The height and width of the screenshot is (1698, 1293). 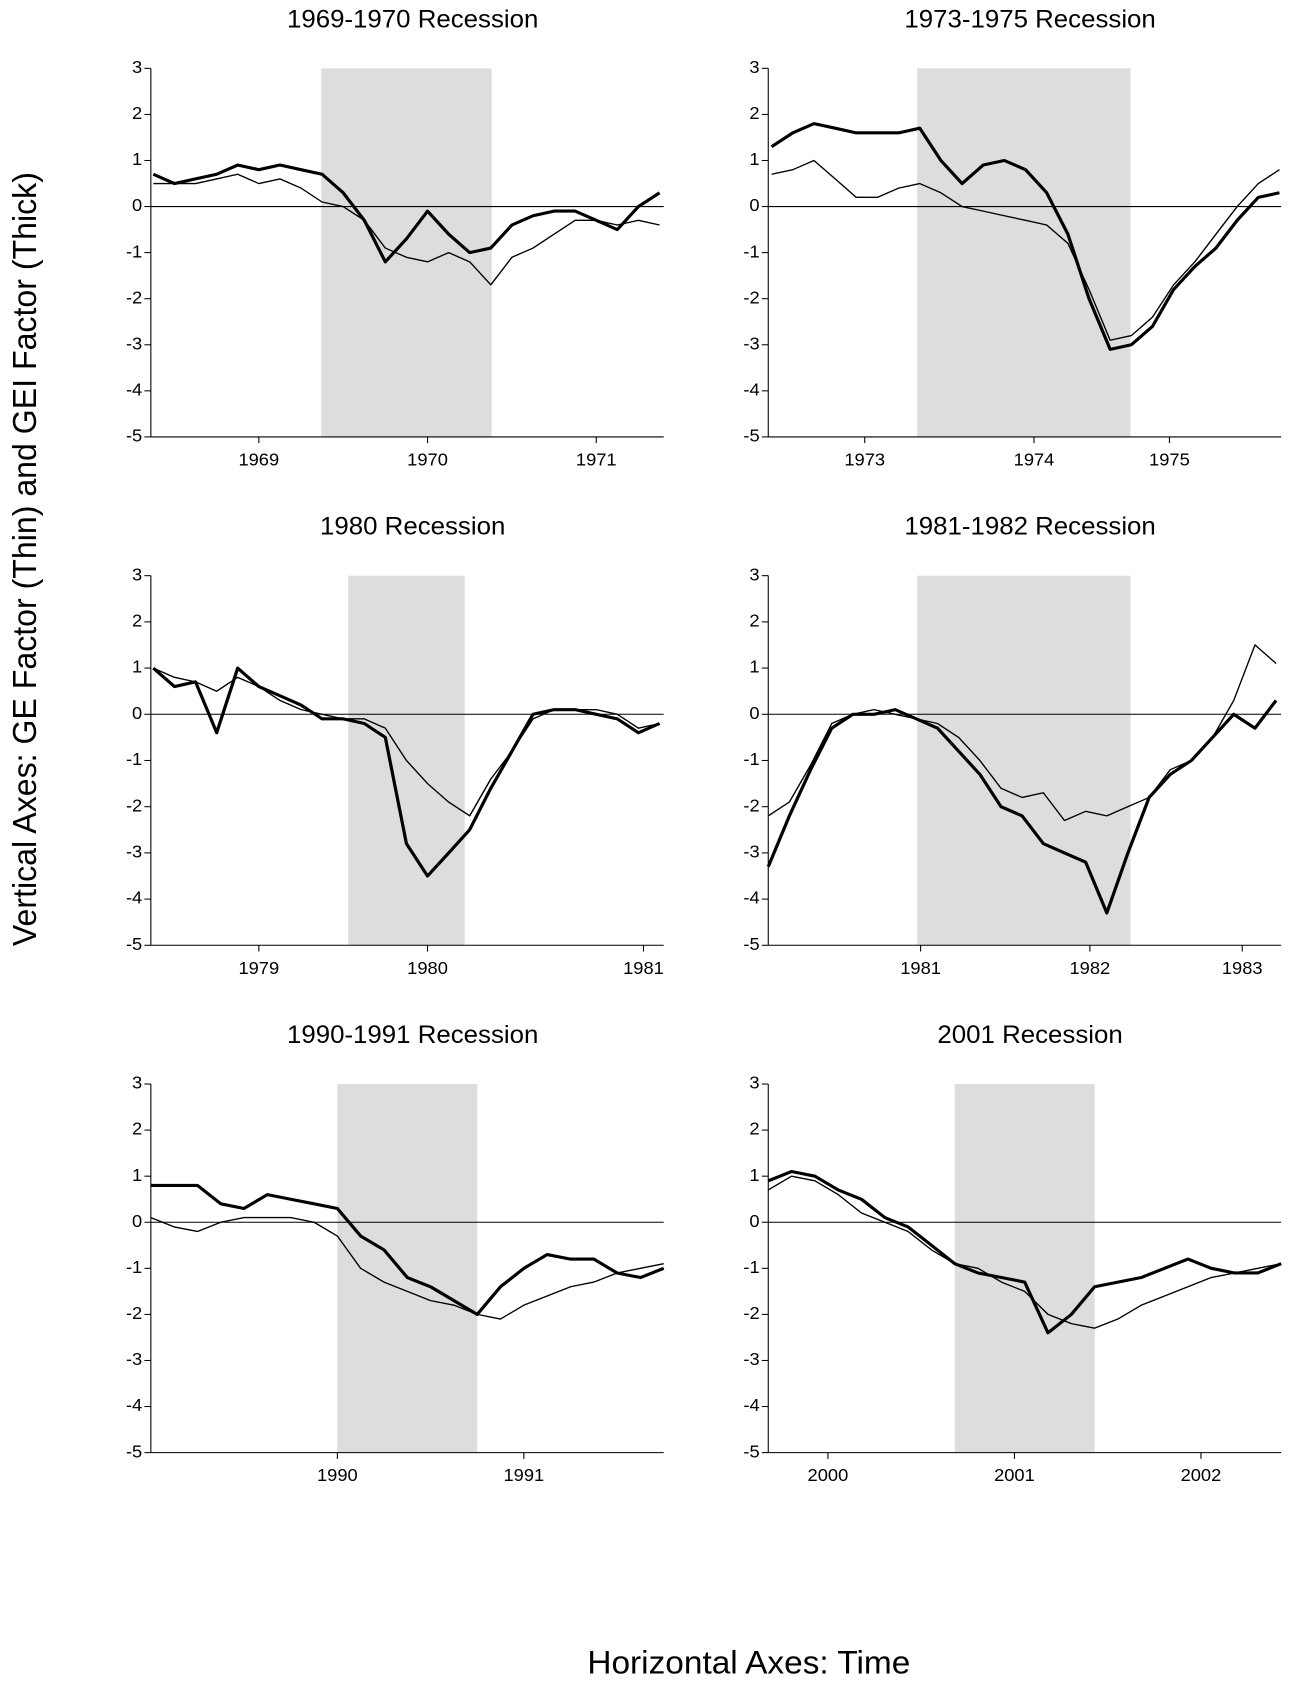 What do you see at coordinates (828, 1475) in the screenshot?
I see `x-tick-label: 2000` at bounding box center [828, 1475].